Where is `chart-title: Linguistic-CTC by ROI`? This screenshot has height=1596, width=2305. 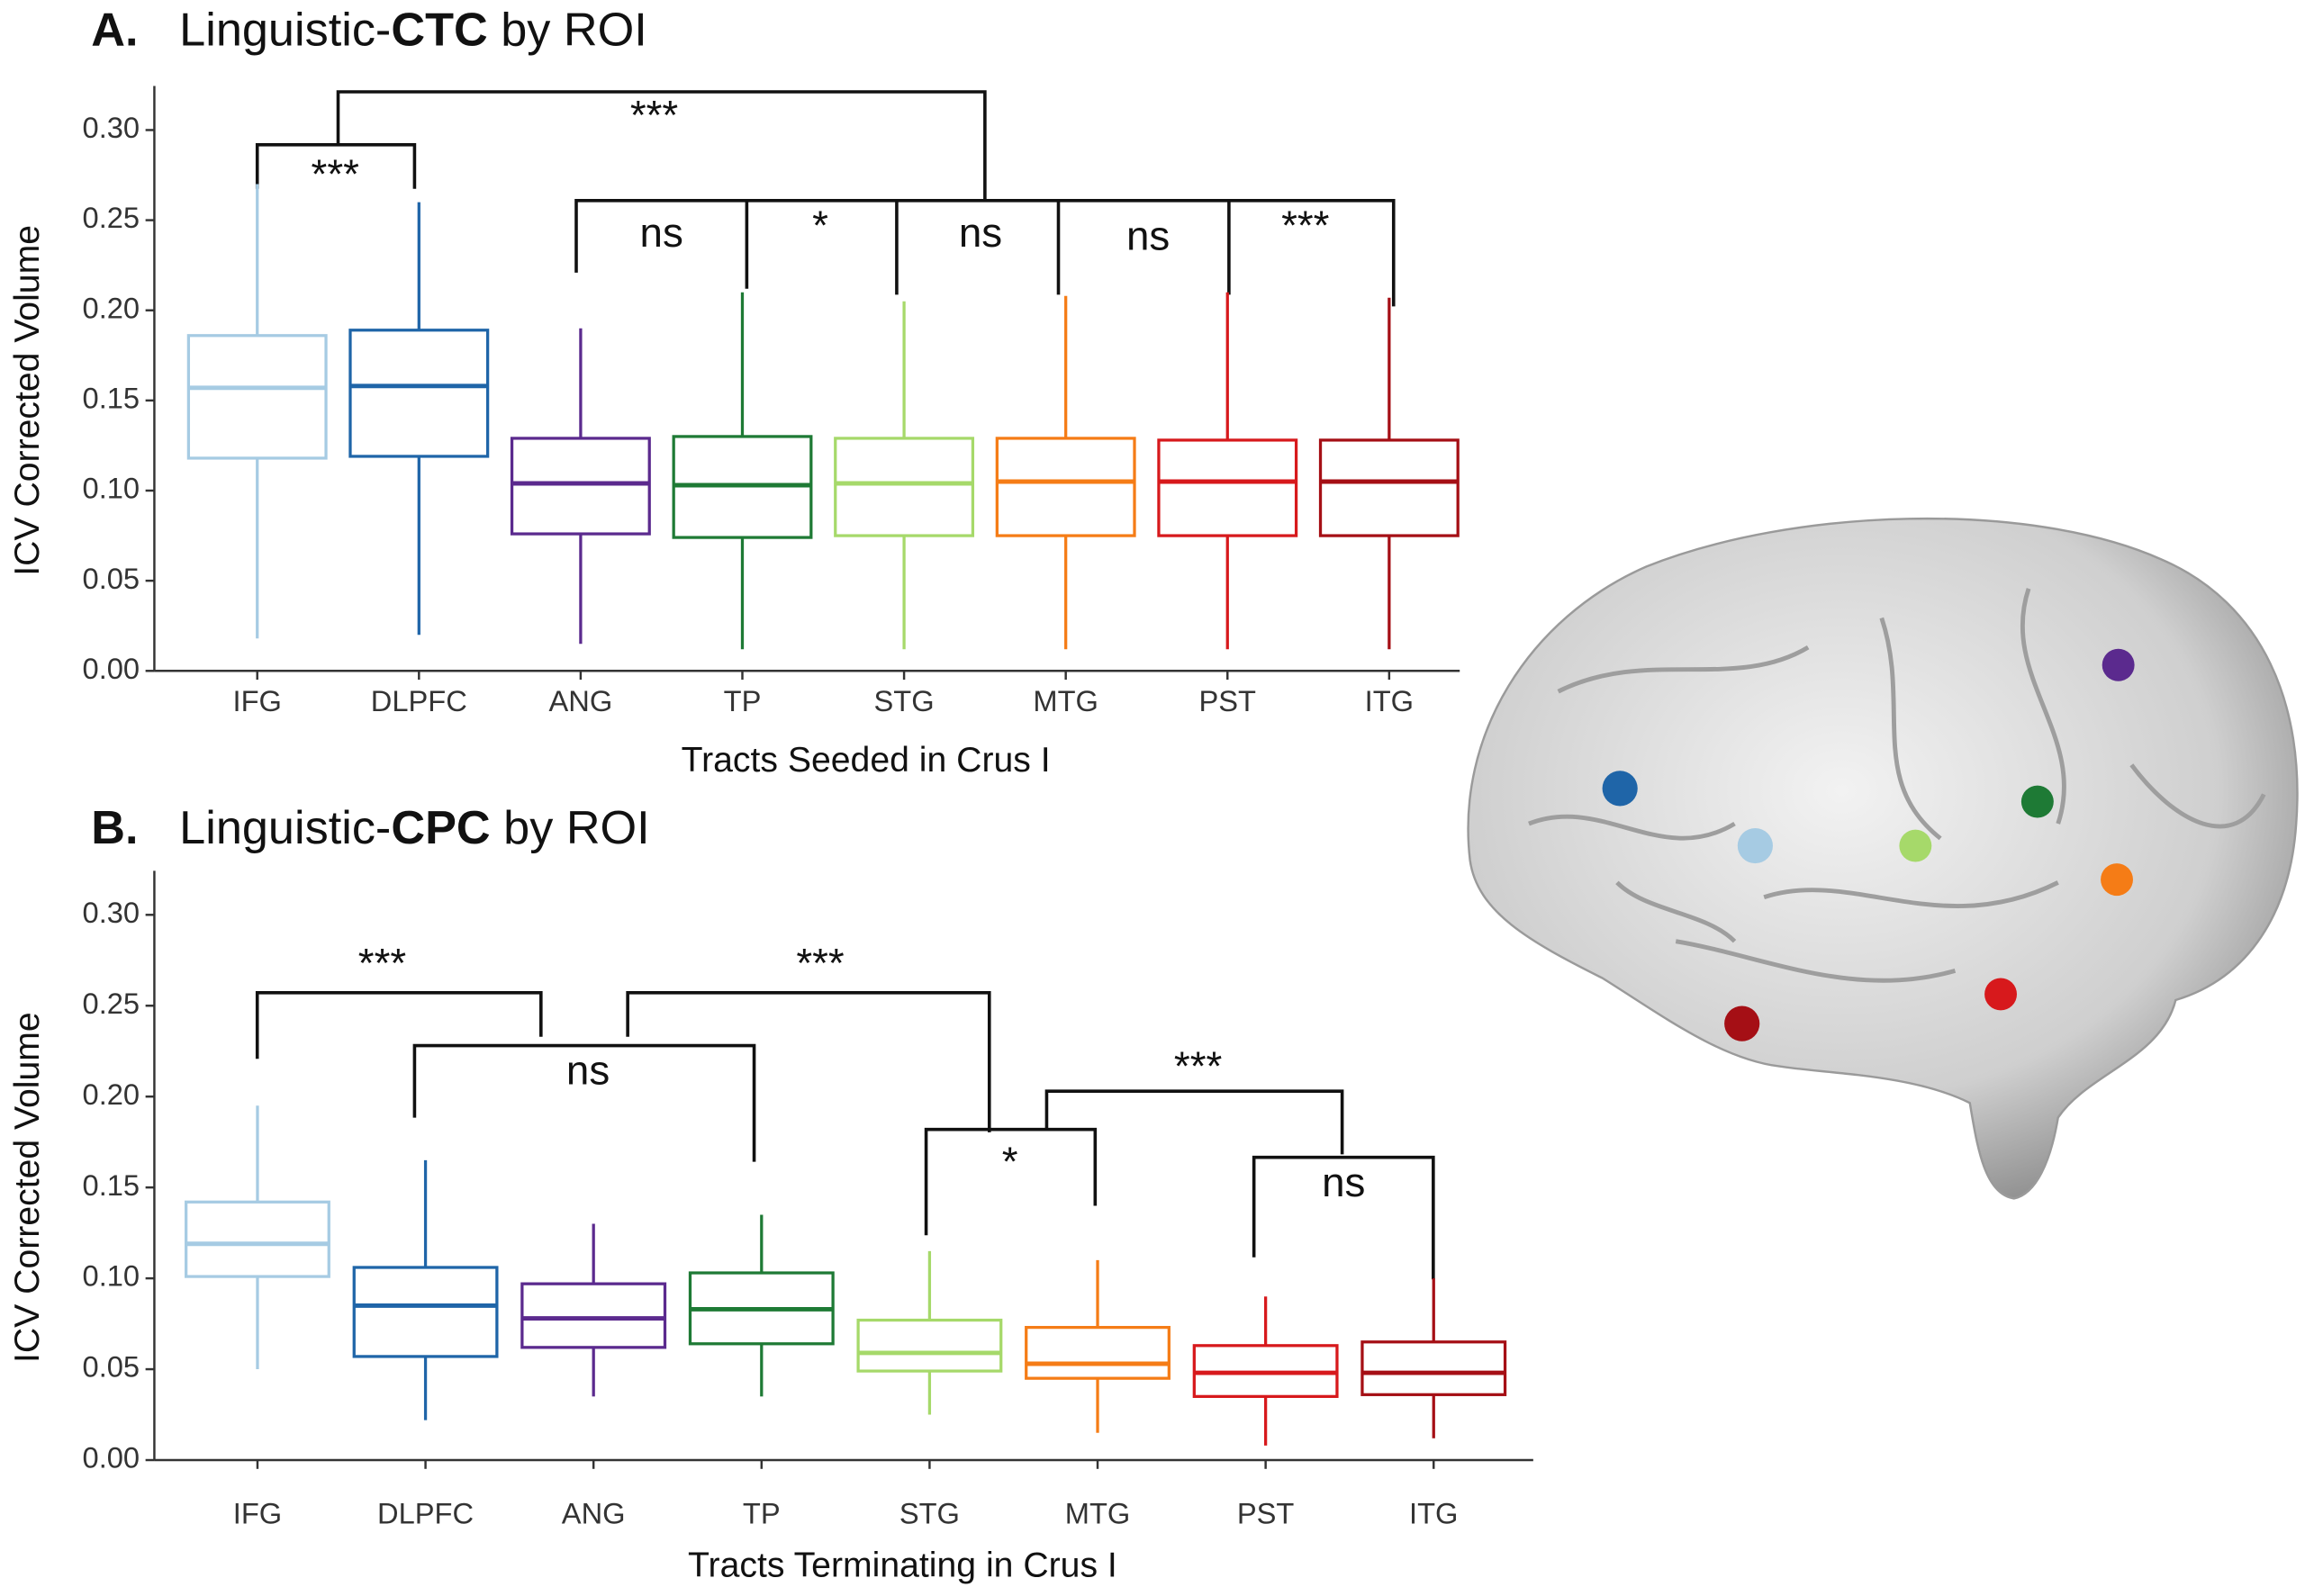
chart-title: Linguistic-CTC by ROI is located at coordinates (413, 31).